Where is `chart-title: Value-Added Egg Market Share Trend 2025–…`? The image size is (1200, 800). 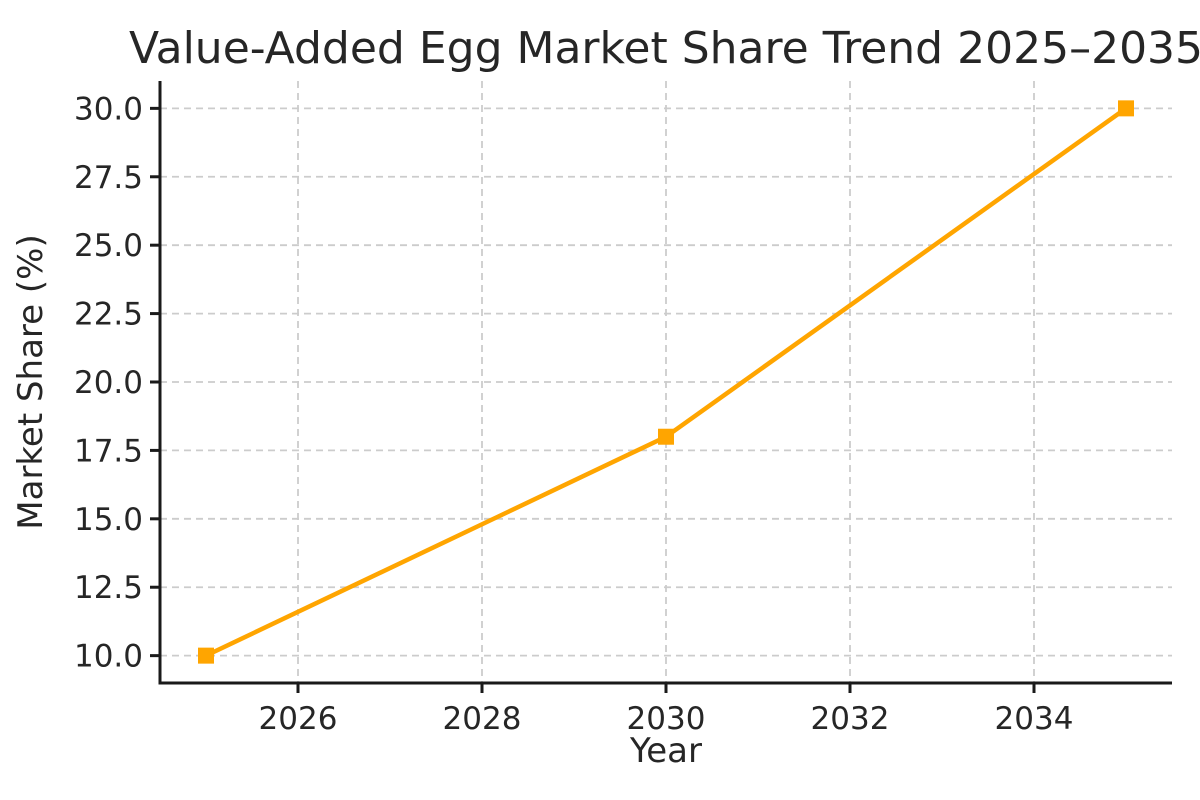 chart-title: Value-Added Egg Market Share Trend 2025–… is located at coordinates (664, 48).